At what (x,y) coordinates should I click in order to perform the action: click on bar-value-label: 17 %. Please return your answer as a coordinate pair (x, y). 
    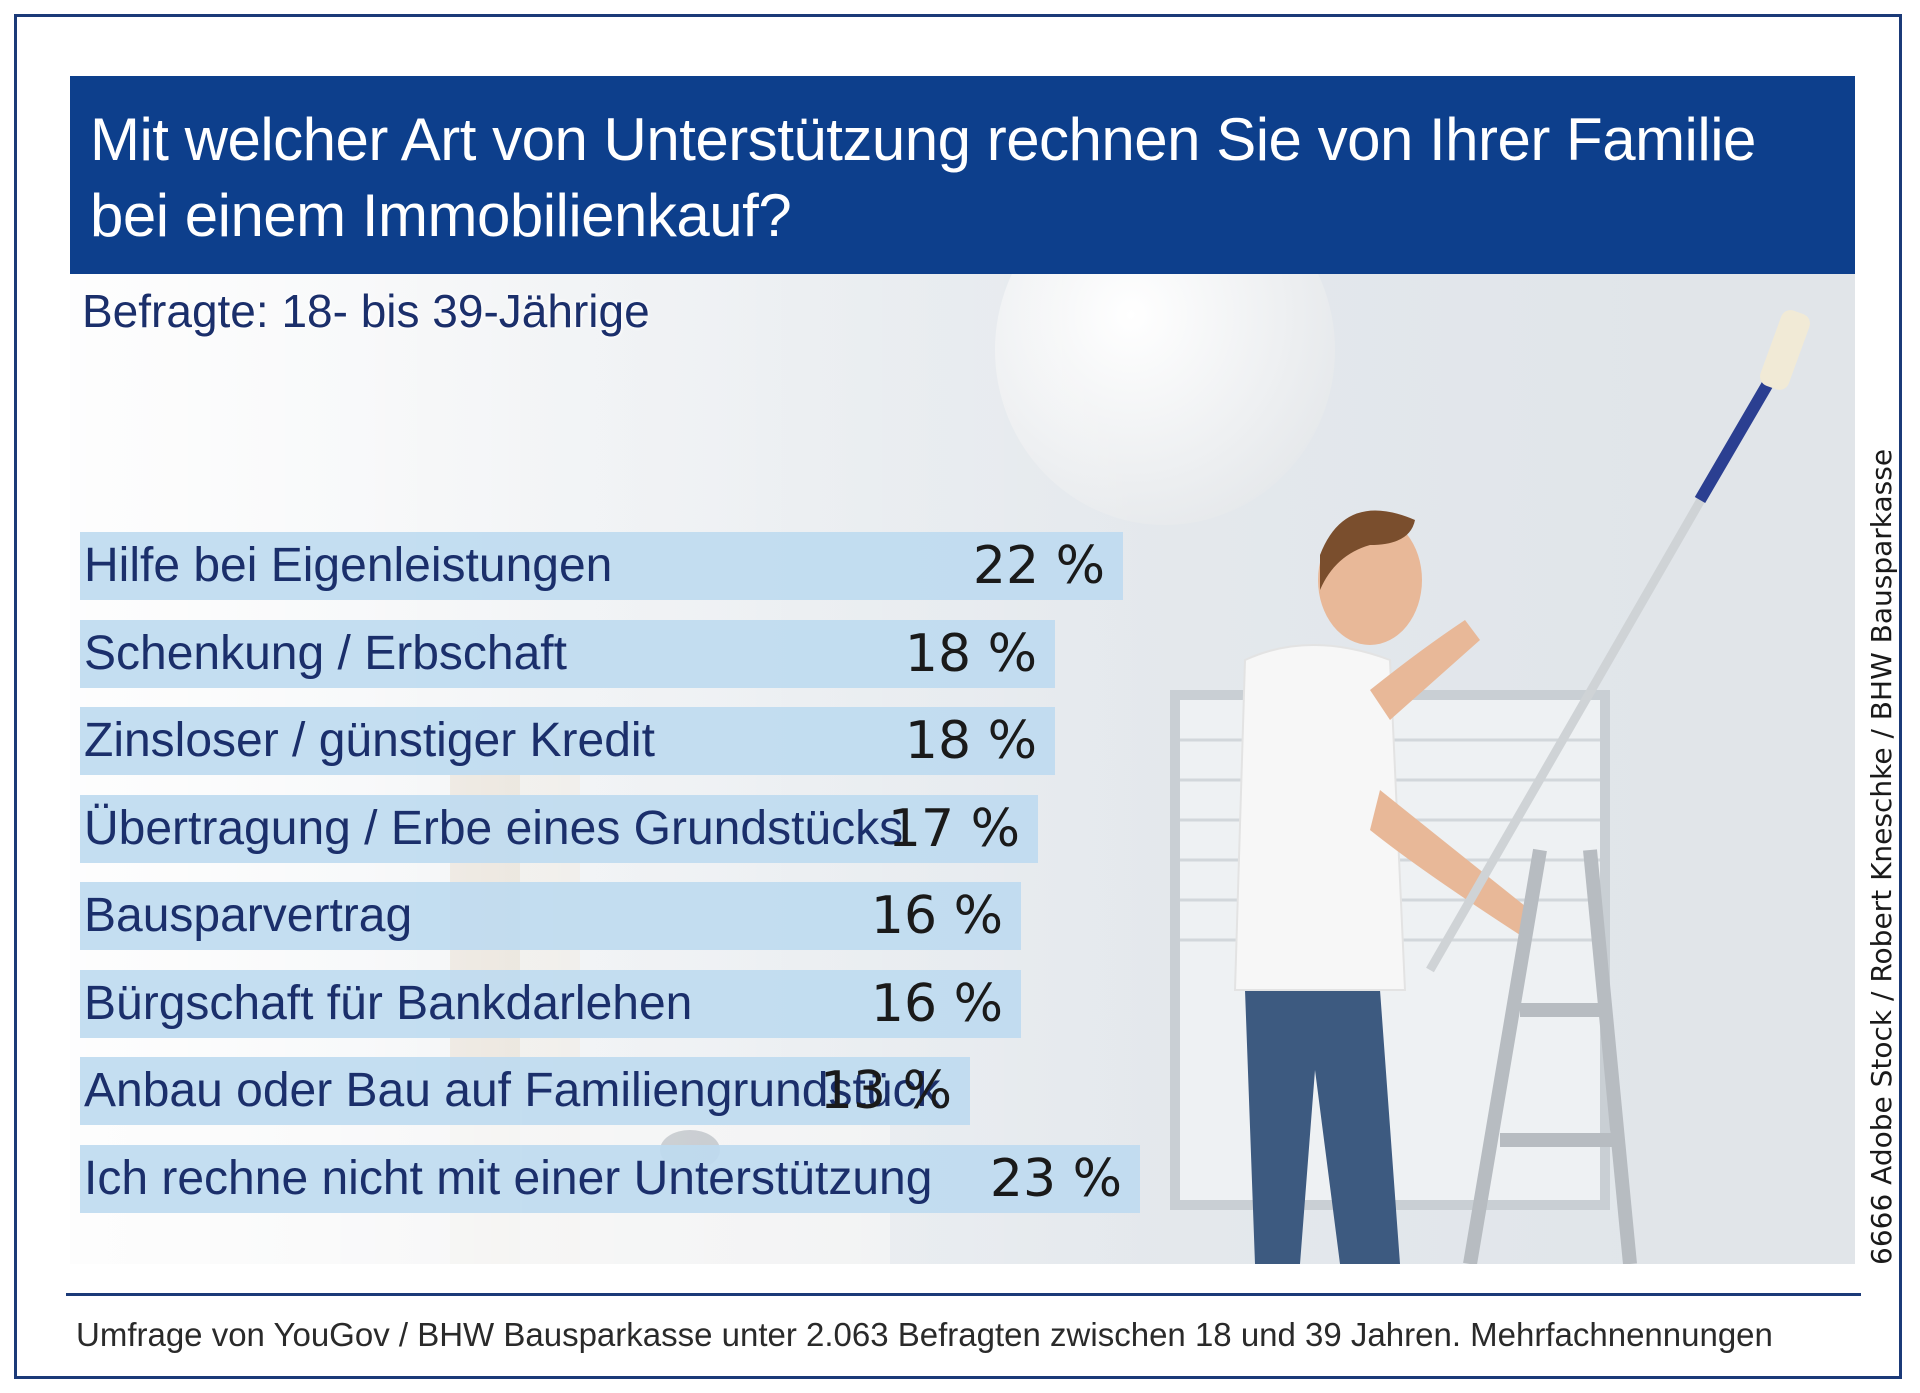
    Looking at the image, I should click on (953, 828).